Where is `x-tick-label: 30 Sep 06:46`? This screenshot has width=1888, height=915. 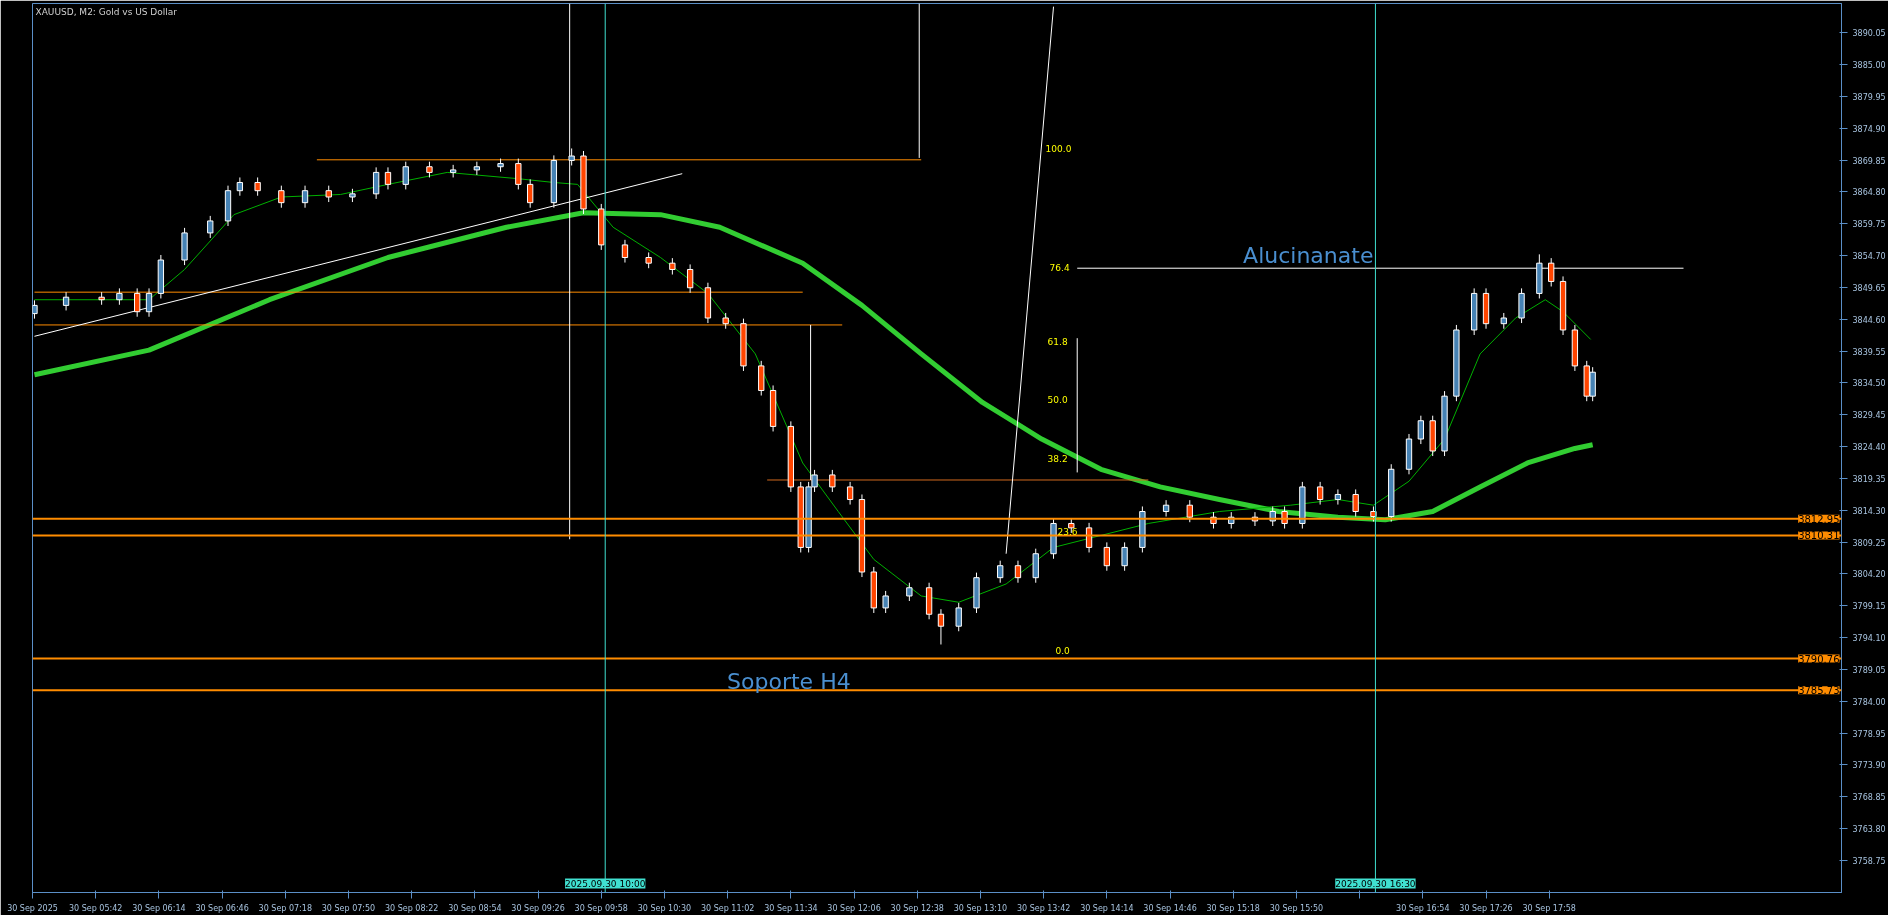
x-tick-label: 30 Sep 06:46 is located at coordinates (222, 908).